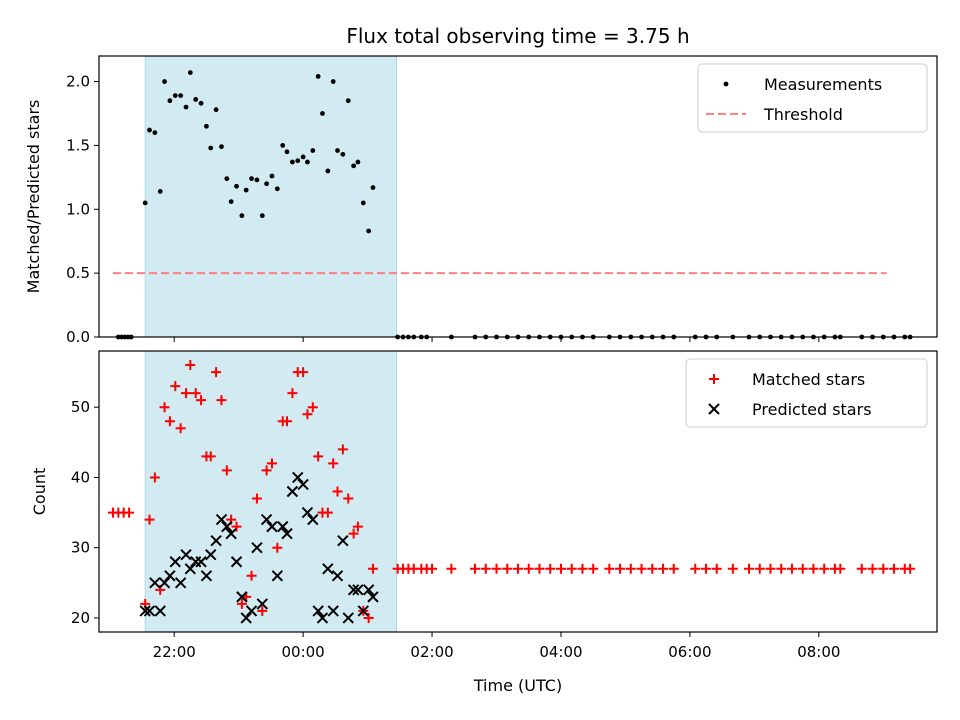 This screenshot has width=960, height=720. What do you see at coordinates (33, 197) in the screenshot?
I see `y-axis-label: Matched/Predicted stars` at bounding box center [33, 197].